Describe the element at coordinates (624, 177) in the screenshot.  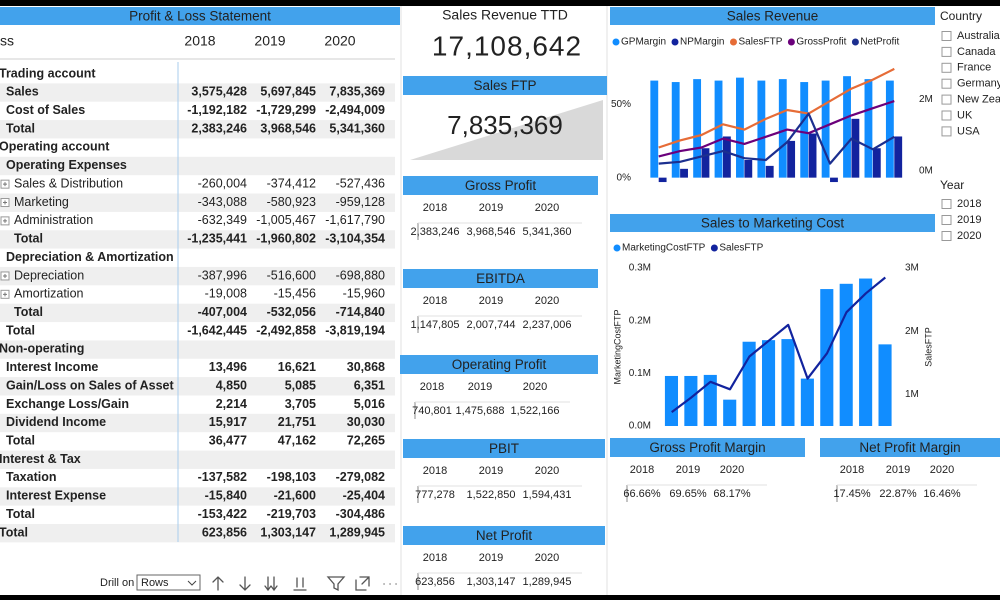
I see `y-tick-label: 0%` at that location.